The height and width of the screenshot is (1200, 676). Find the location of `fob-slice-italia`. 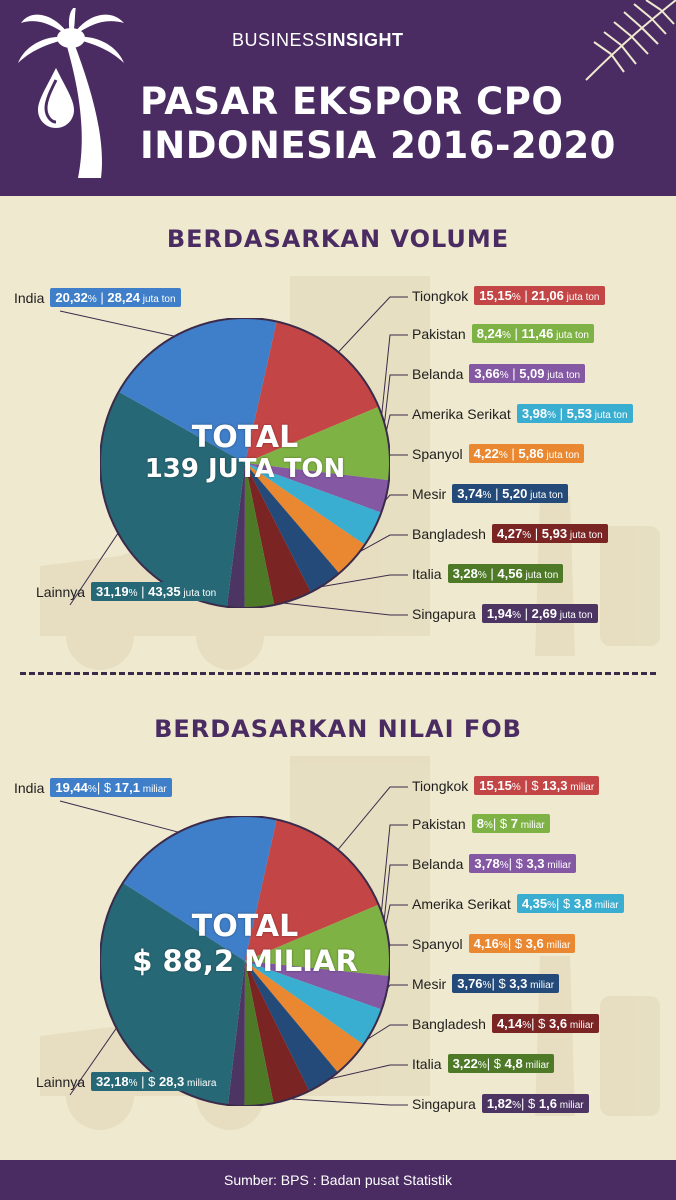

fob-slice-italia is located at coordinates (259, 1033).